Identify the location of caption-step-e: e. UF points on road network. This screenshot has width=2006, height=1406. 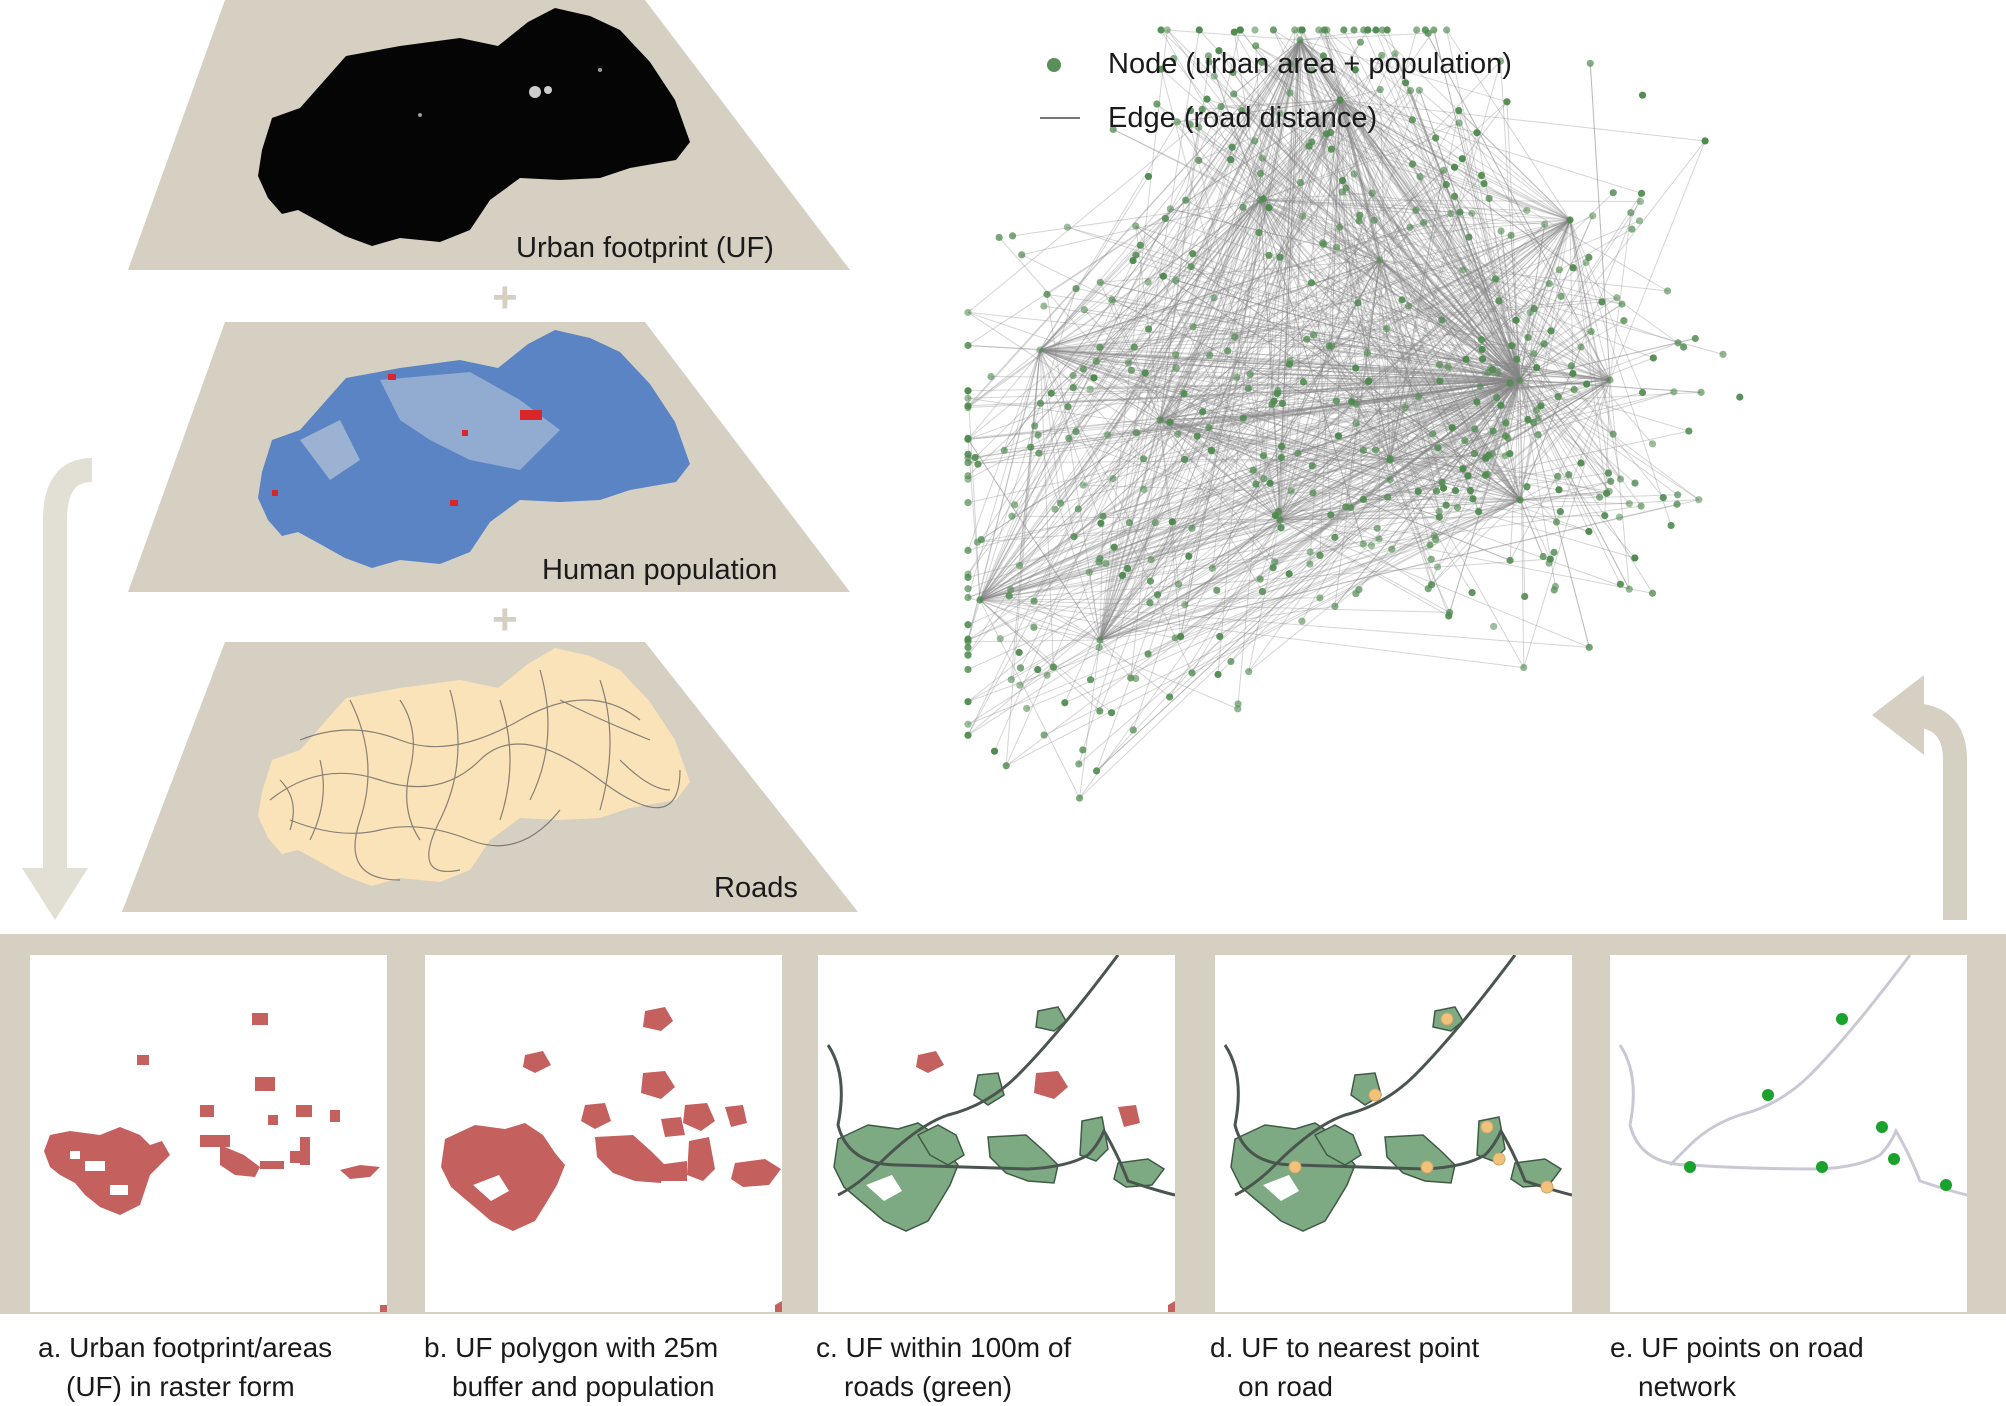
(1737, 1367).